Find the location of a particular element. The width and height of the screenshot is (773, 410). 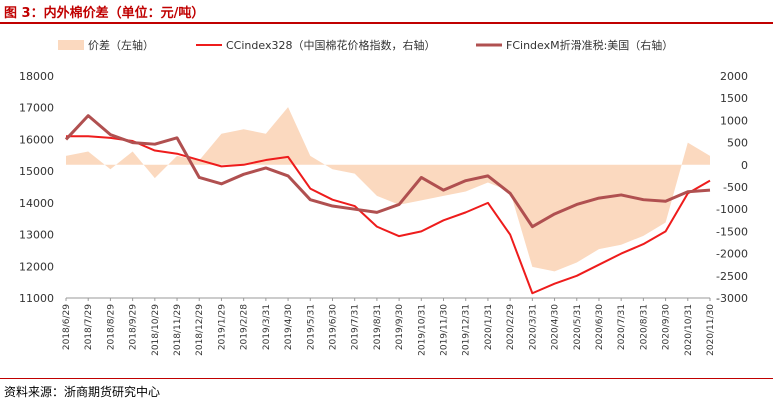

x-tick-label: 2020/11/30 is located at coordinates (711, 330).